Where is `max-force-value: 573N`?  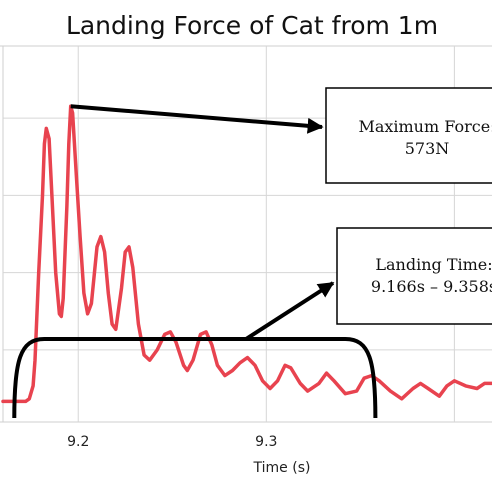
max-force-value: 573N is located at coordinates (427, 148).